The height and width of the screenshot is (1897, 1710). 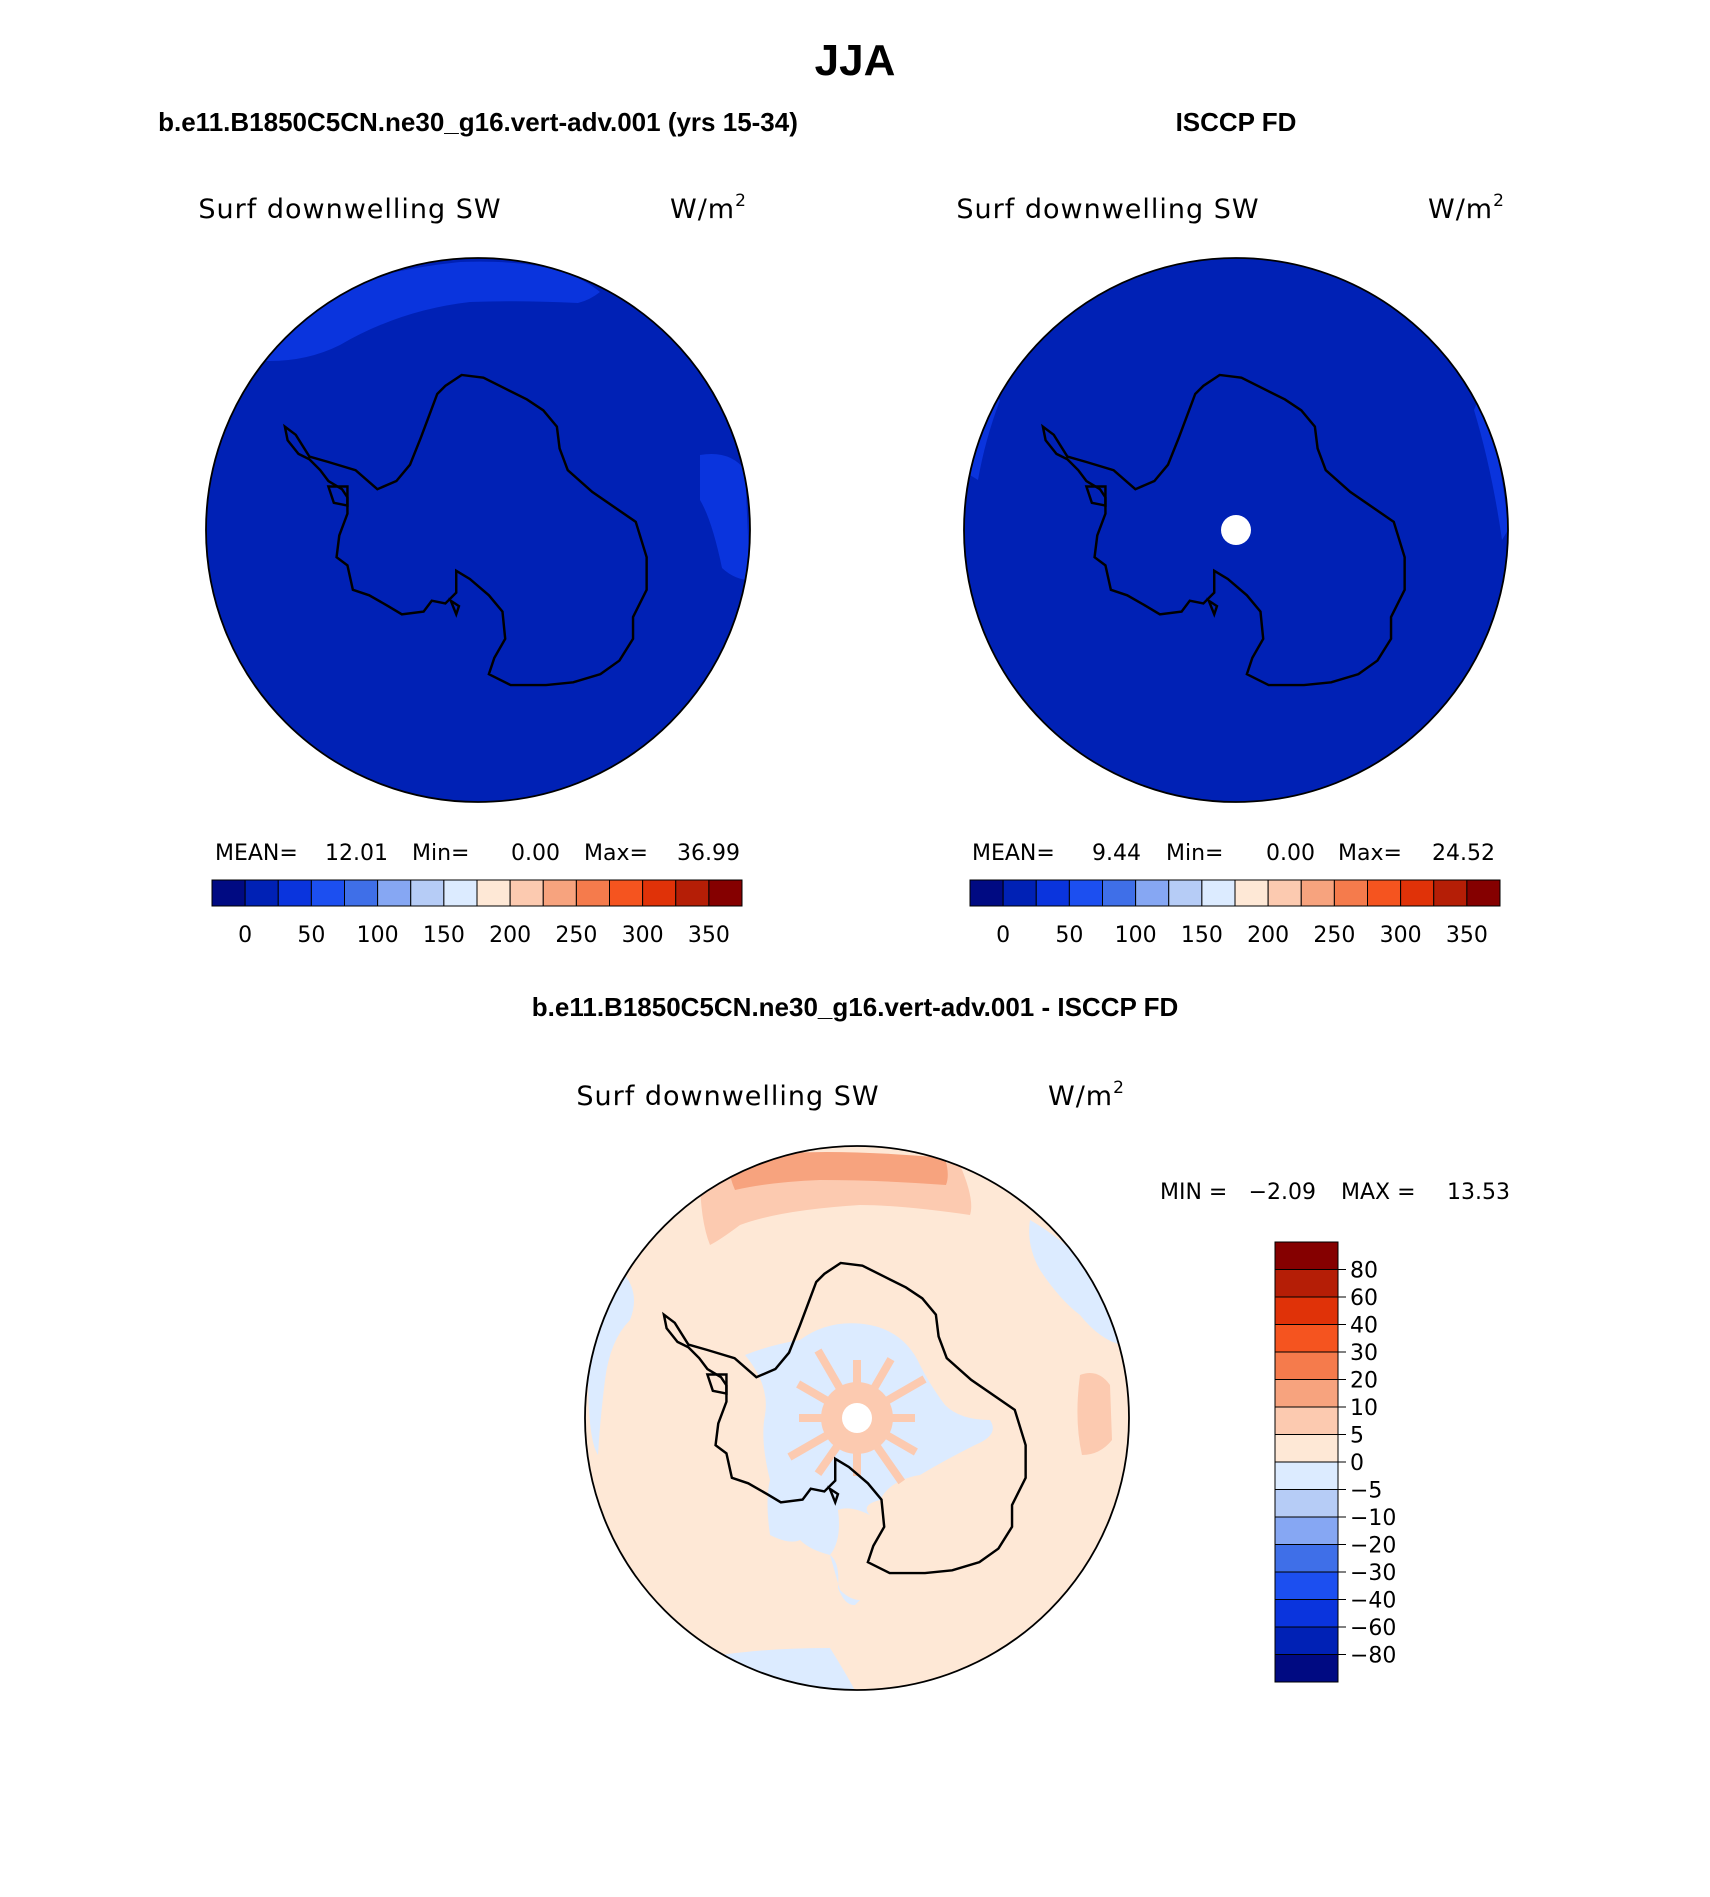 I want to click on panel-model-stats: MEAN= 12.01 Min= 0.00 Max= 36.99, so click(x=477, y=853).